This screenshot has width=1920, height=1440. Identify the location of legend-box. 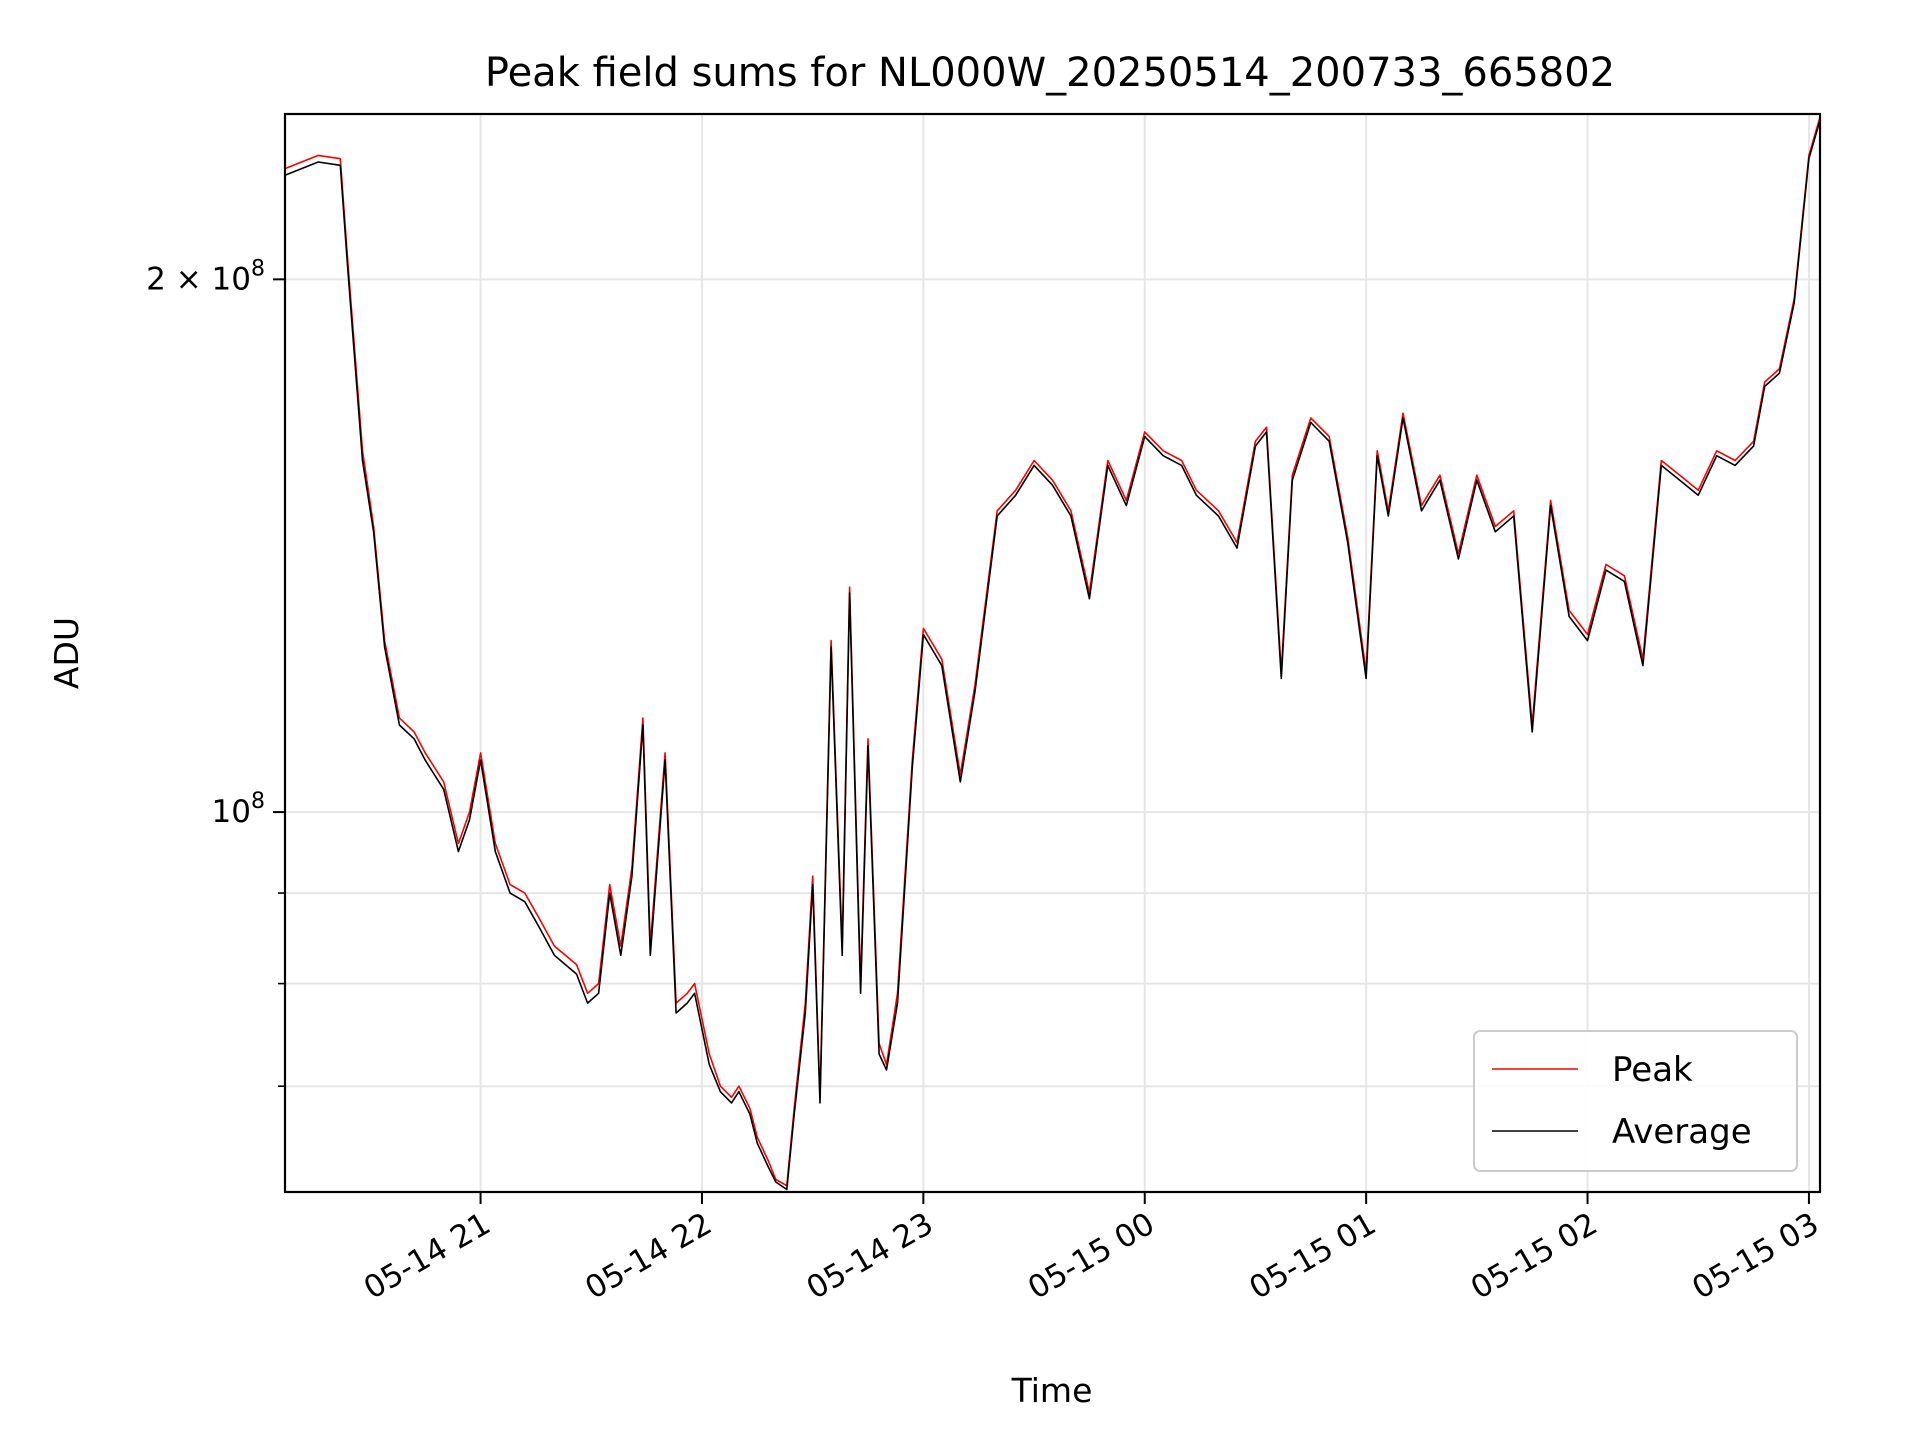
(1635, 1101).